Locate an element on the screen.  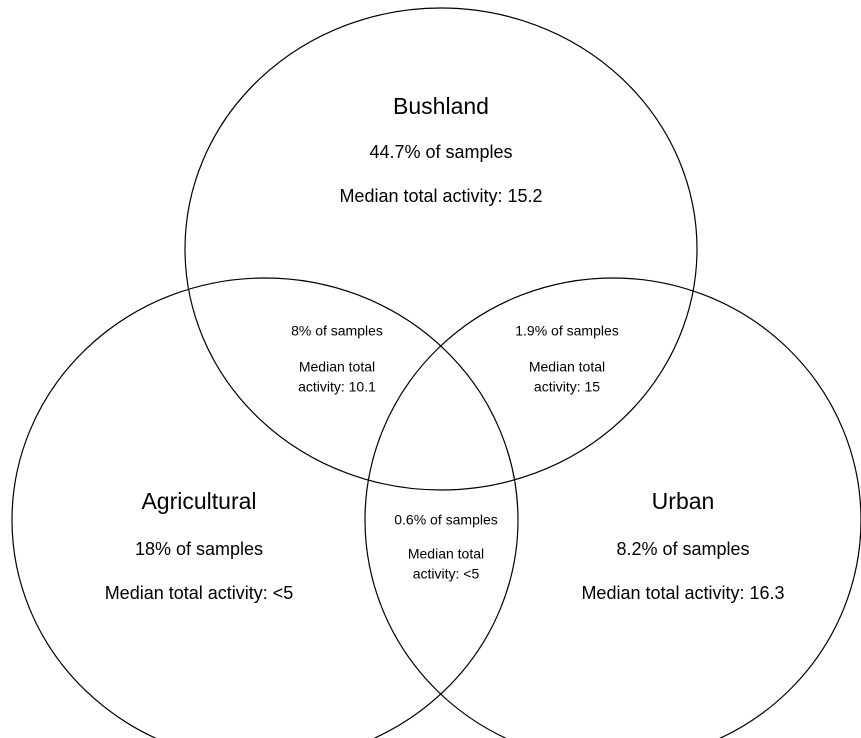
overlap-share: 1.9% of samples is located at coordinates (567, 331).